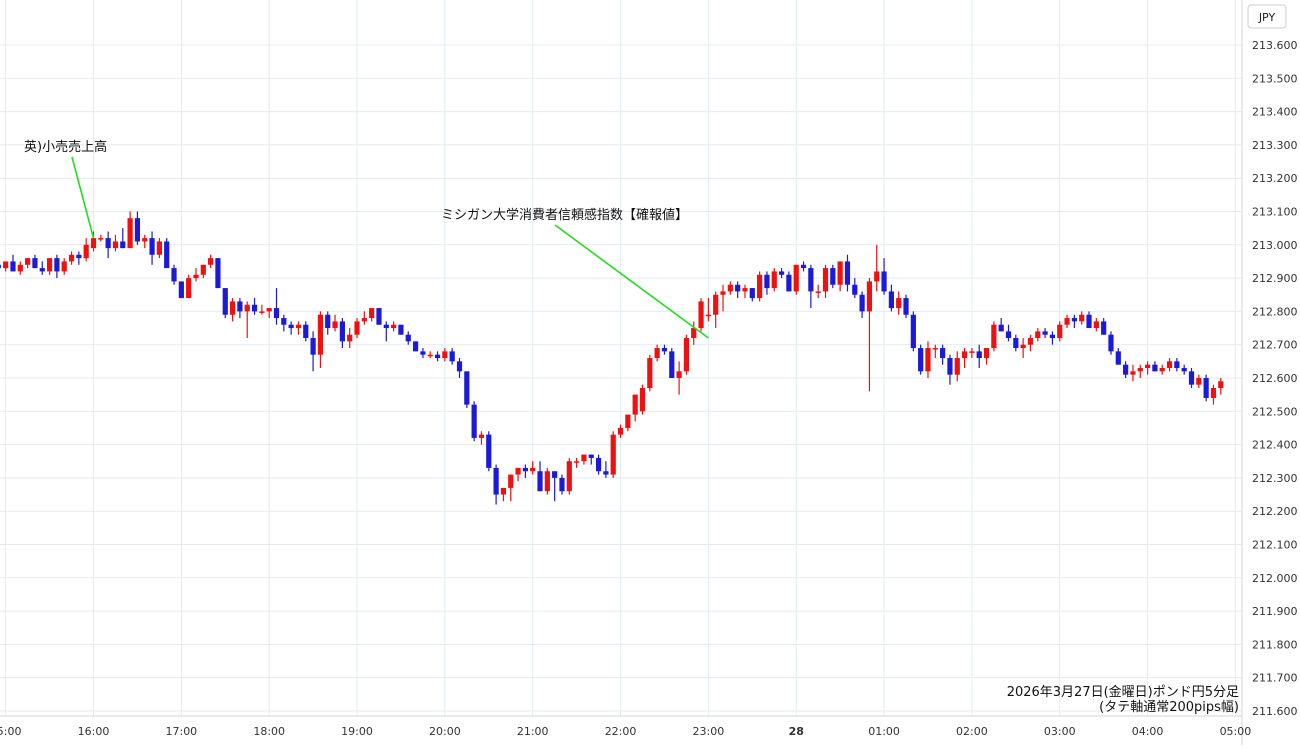 The height and width of the screenshot is (749, 1300). Describe the element at coordinates (1275, 212) in the screenshot. I see `price-tick-label: 213.100` at that location.